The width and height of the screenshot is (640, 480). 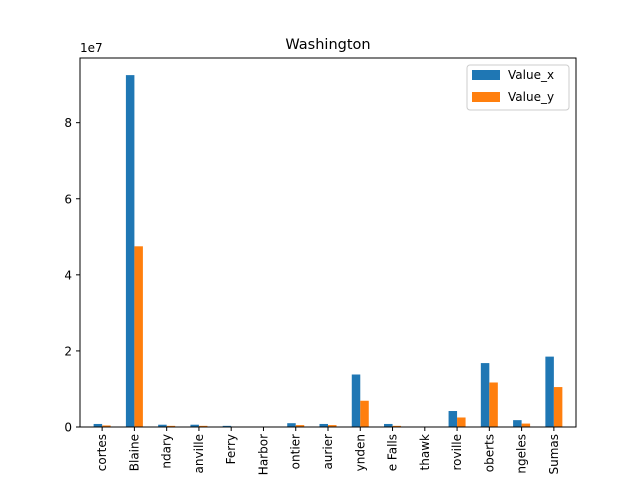 I want to click on x-tick-label: aurier, so click(x=328, y=452).